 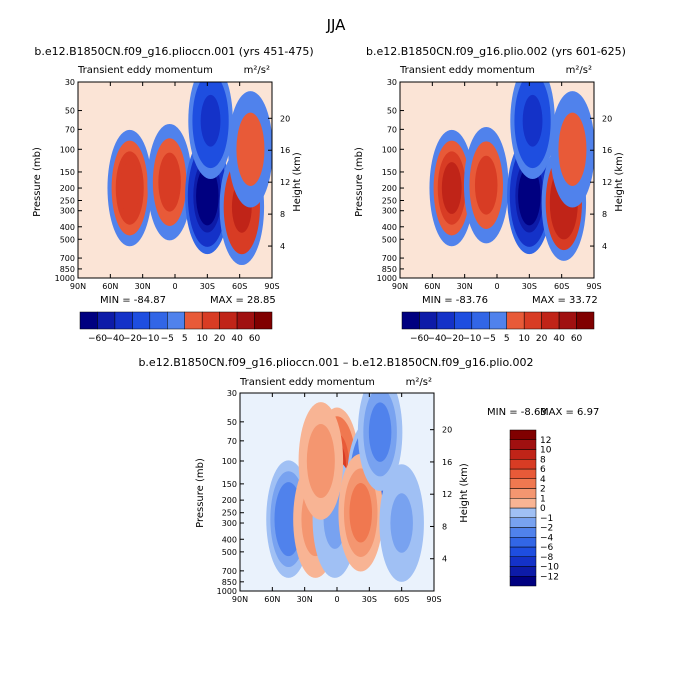 What do you see at coordinates (401, 599) in the screenshot?
I see `x-tick-label: 60S` at bounding box center [401, 599].